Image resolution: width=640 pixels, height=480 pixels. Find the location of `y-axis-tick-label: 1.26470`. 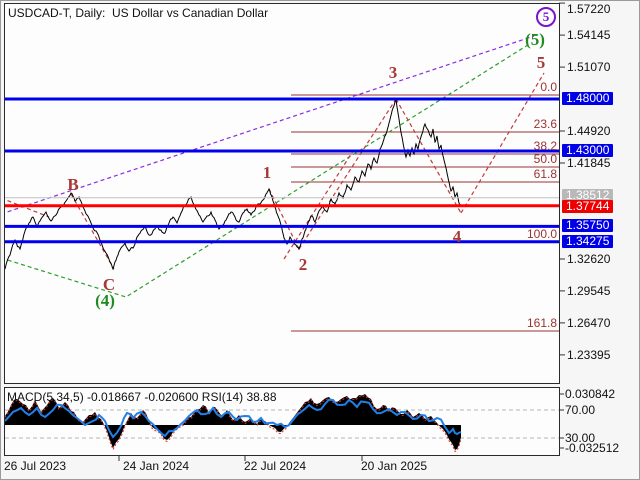

y-axis-tick-label: 1.26470 is located at coordinates (589, 323).